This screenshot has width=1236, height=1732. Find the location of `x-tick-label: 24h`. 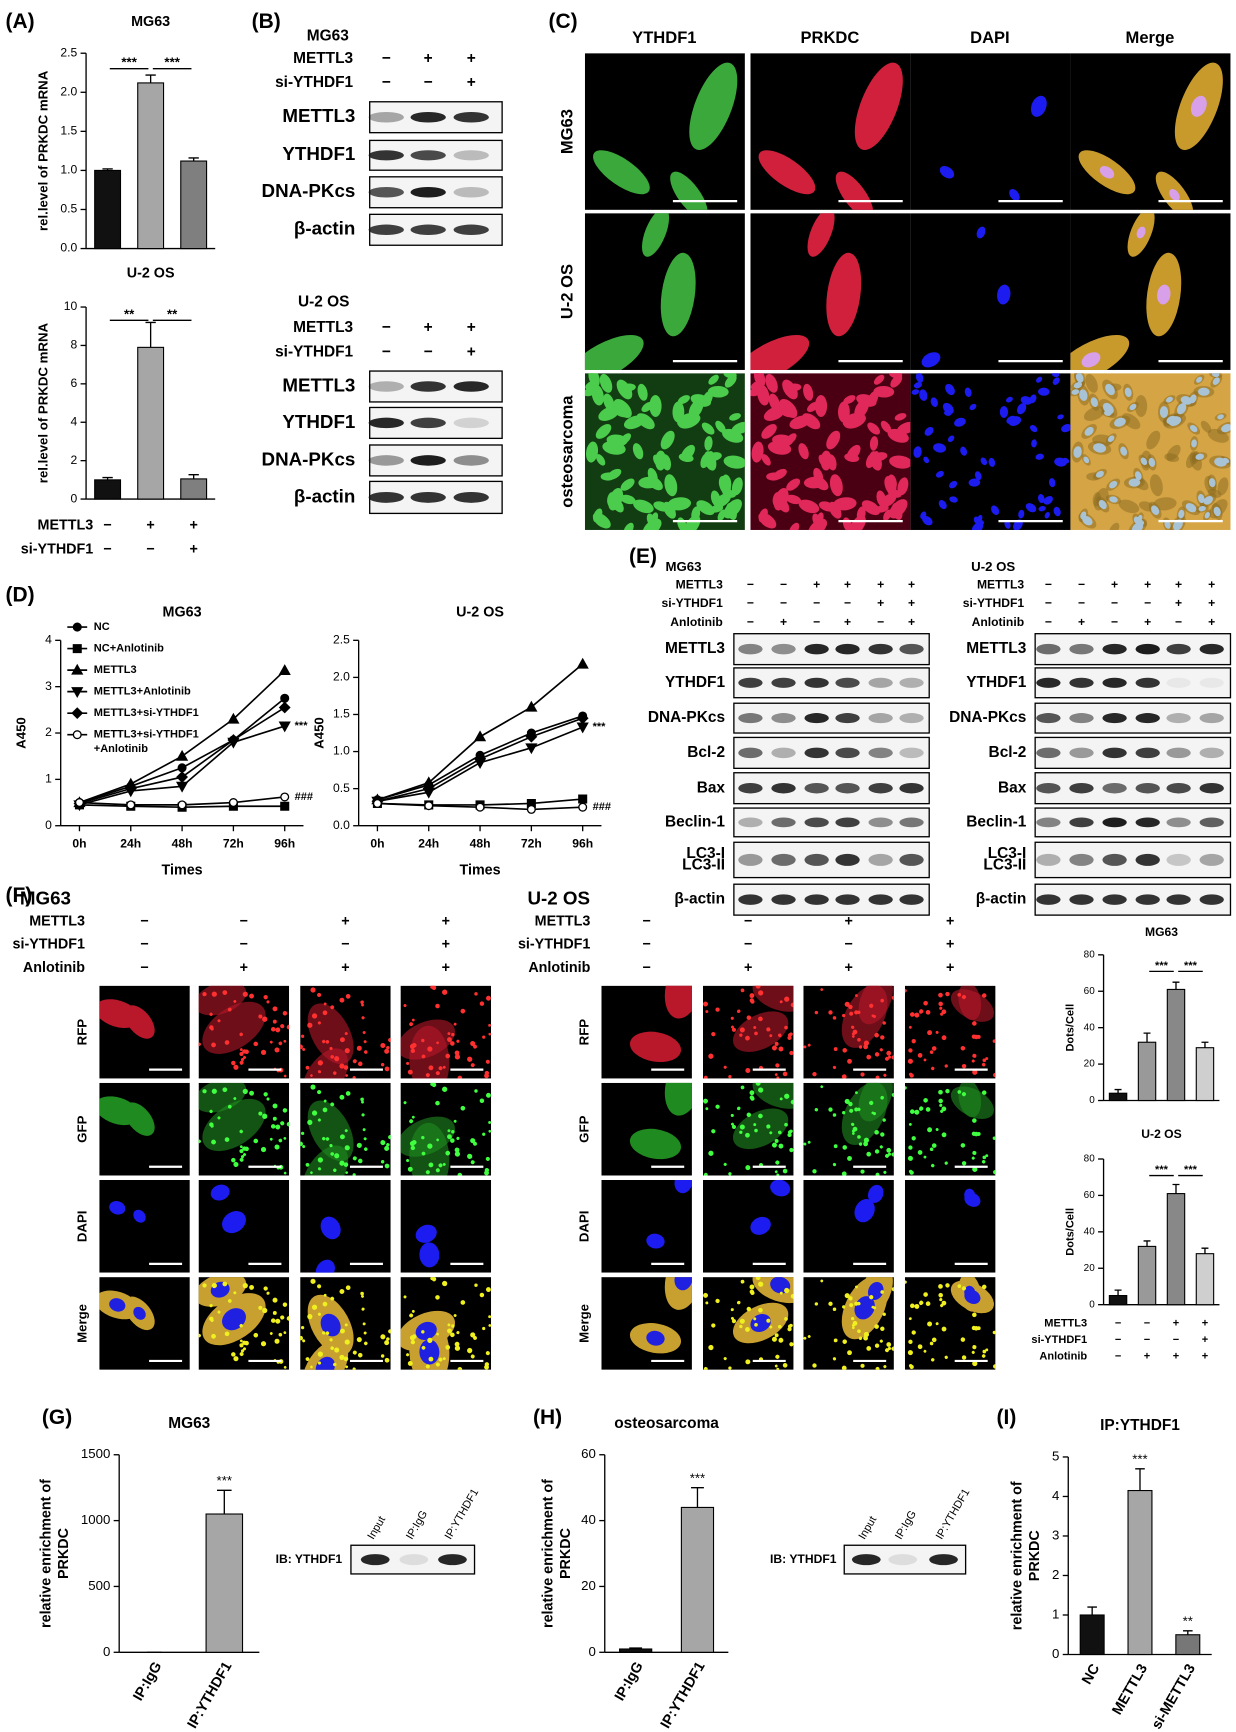

x-tick-label: 24h is located at coordinates (428, 844).